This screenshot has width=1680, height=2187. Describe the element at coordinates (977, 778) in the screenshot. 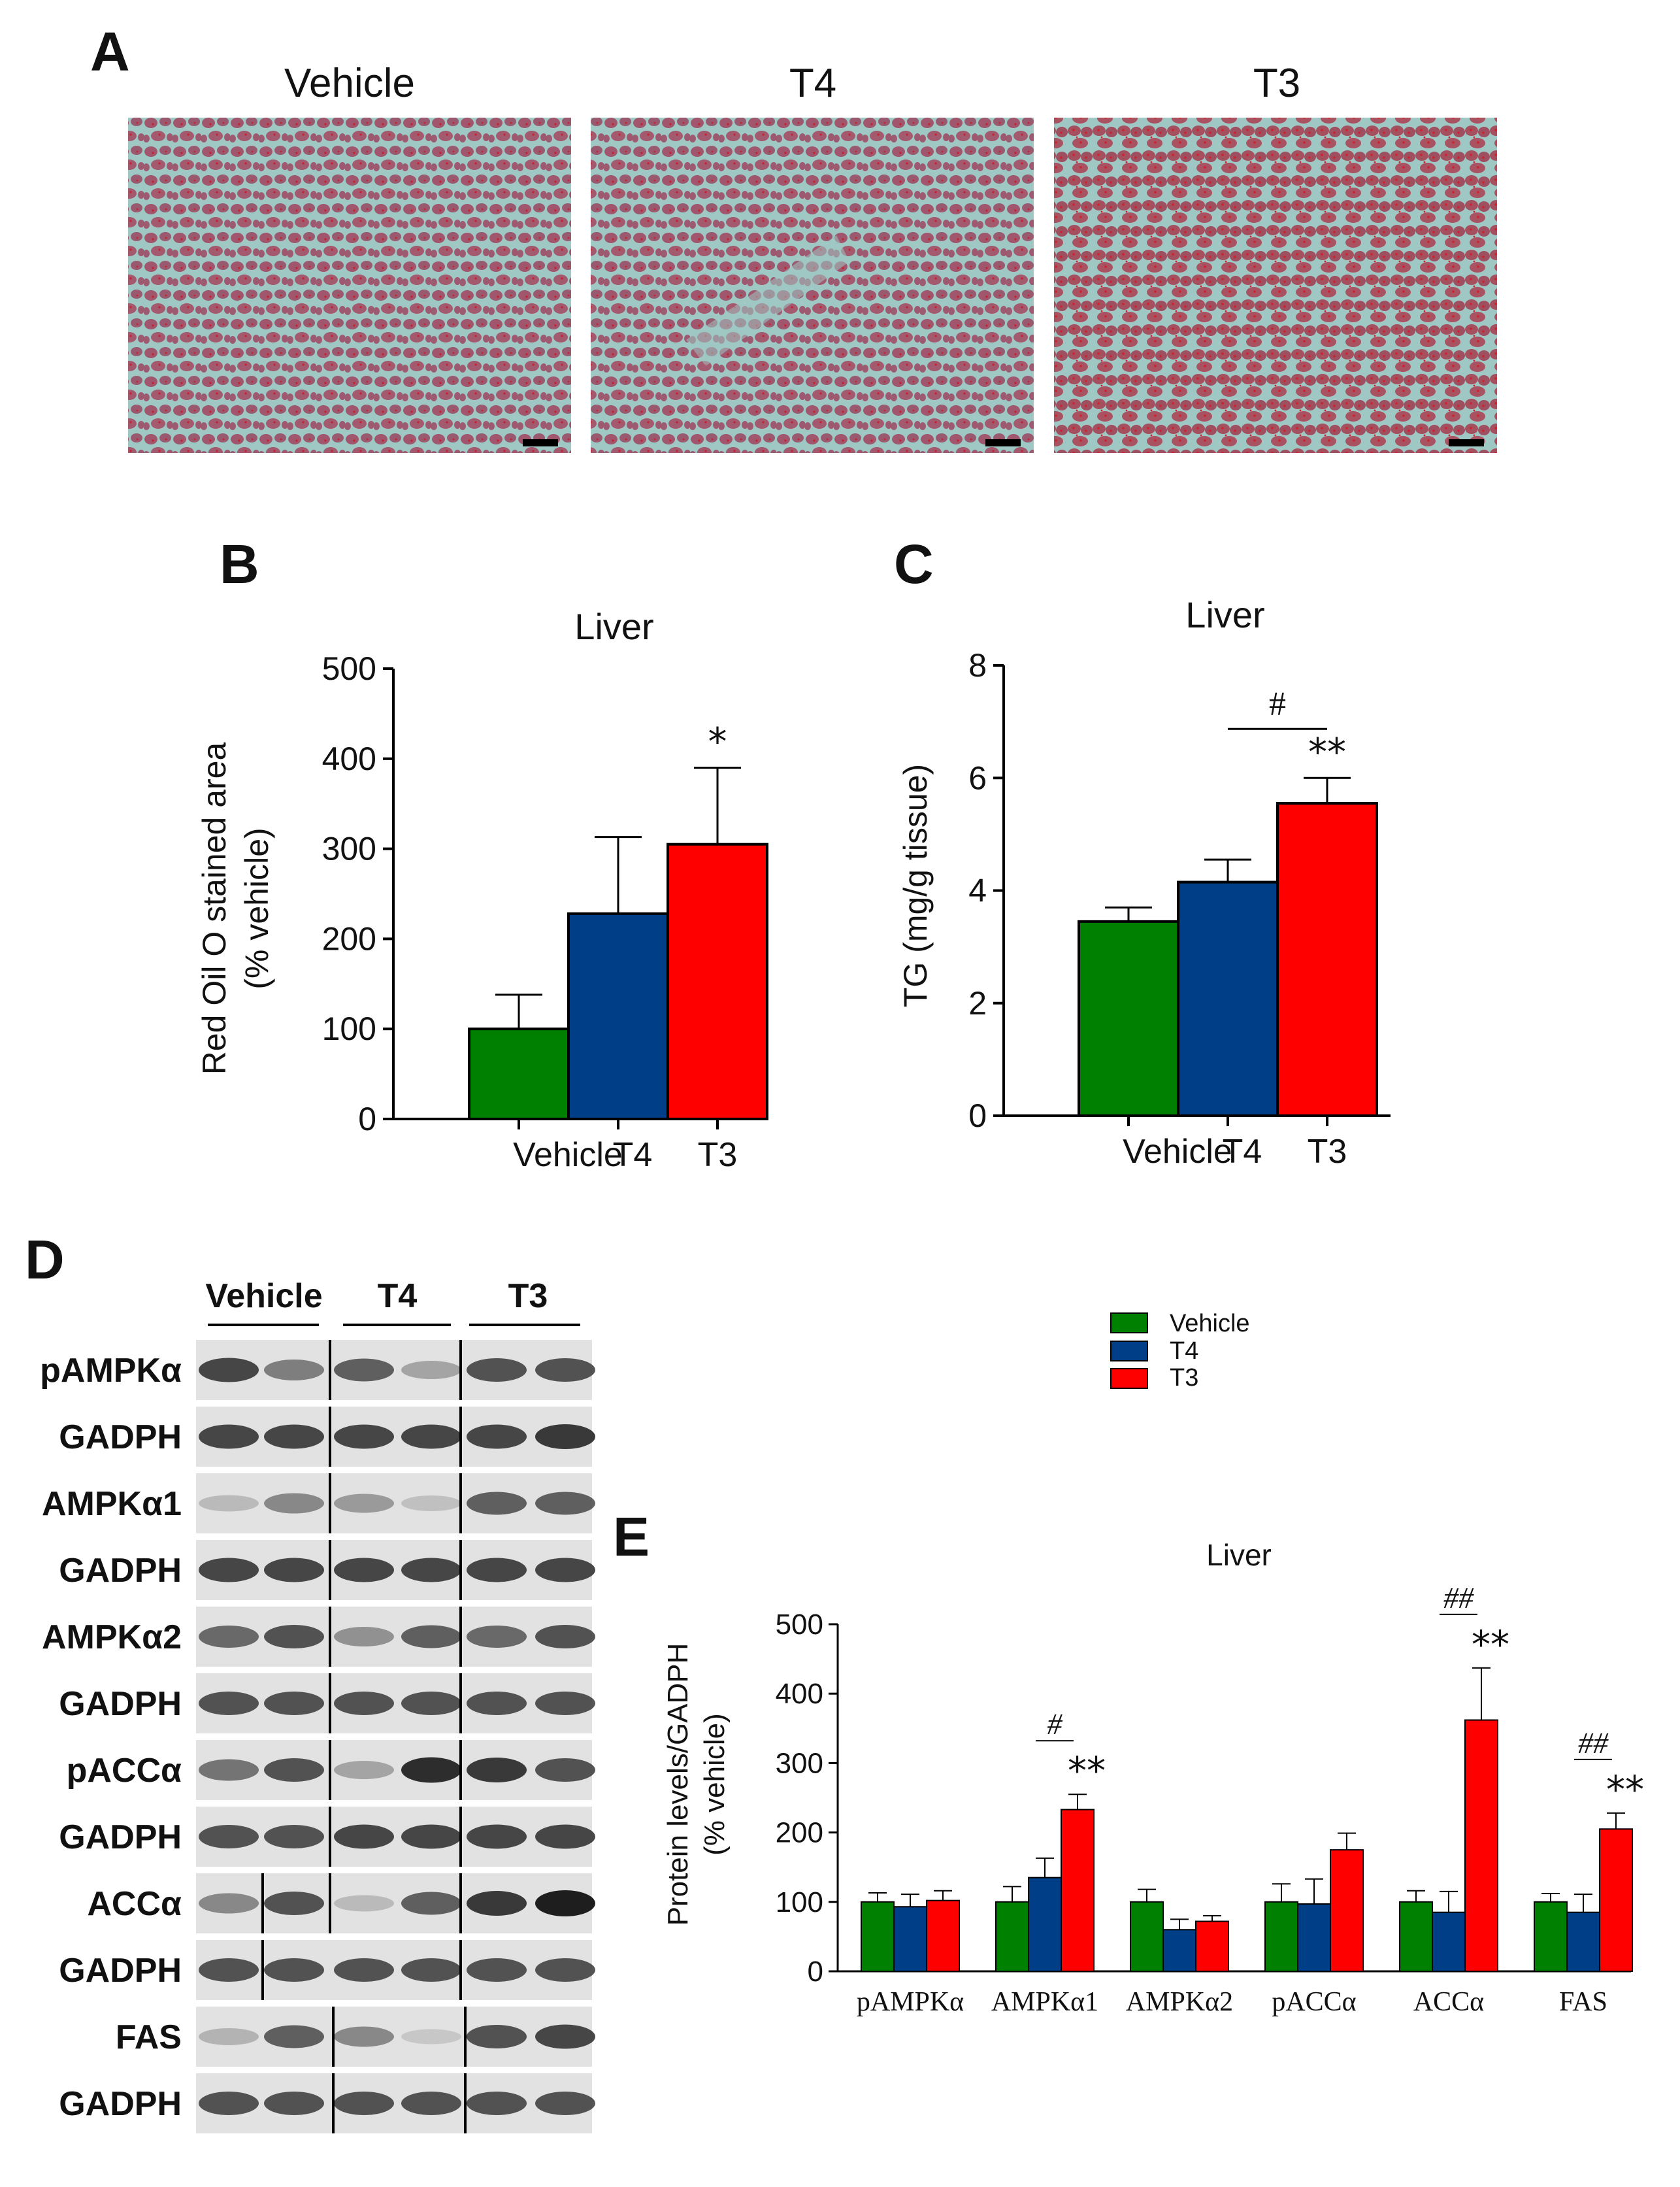

I see `chart-c-y-tick-label: 6` at that location.